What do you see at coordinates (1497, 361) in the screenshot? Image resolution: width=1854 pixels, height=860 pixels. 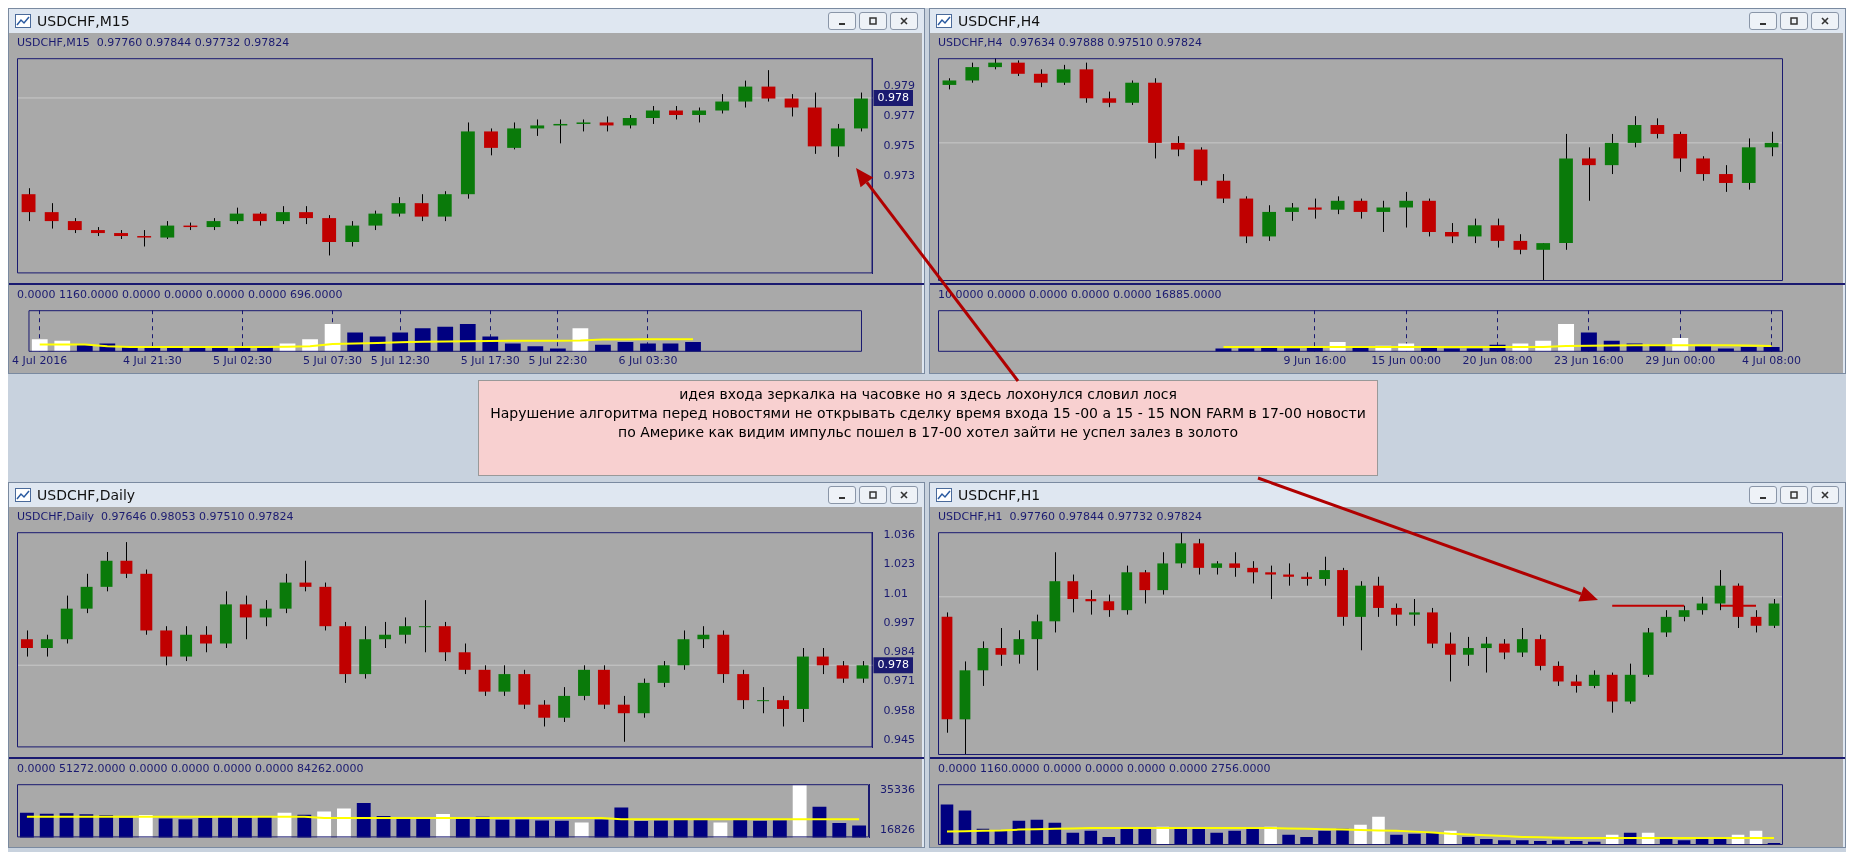 I see `x-tick-label: 20 Jun 08:00` at bounding box center [1497, 361].